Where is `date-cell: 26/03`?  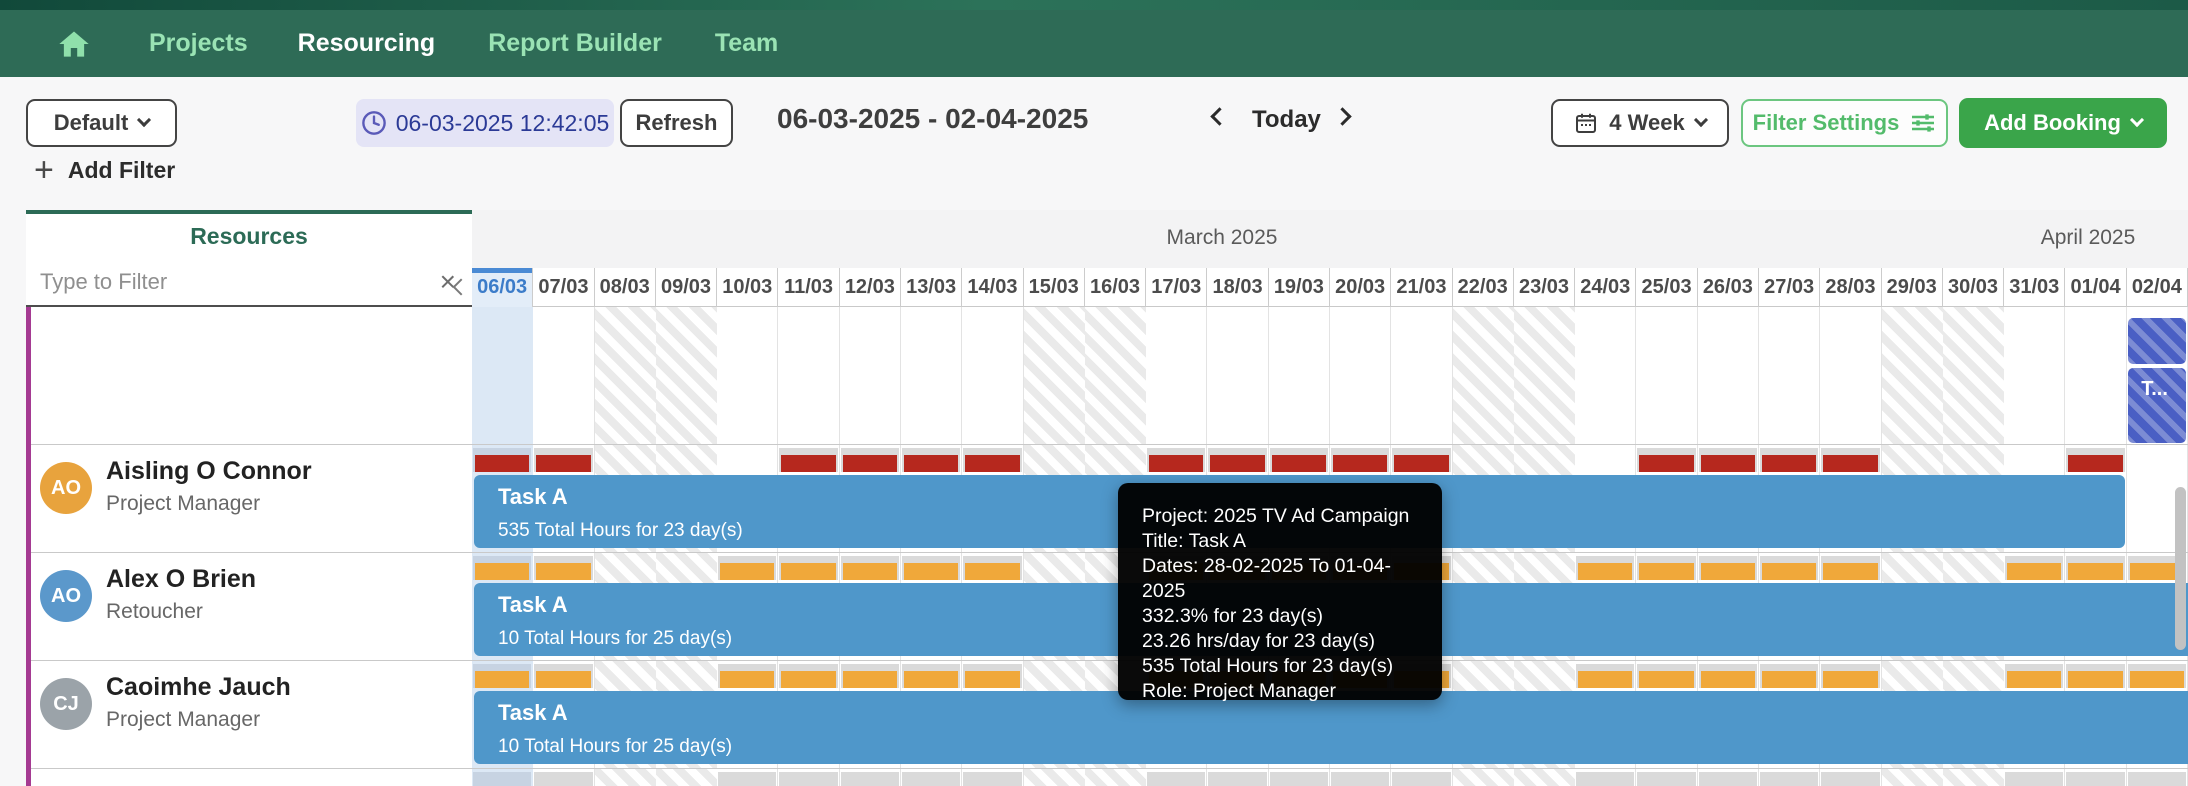
date-cell: 26/03 is located at coordinates (1728, 287).